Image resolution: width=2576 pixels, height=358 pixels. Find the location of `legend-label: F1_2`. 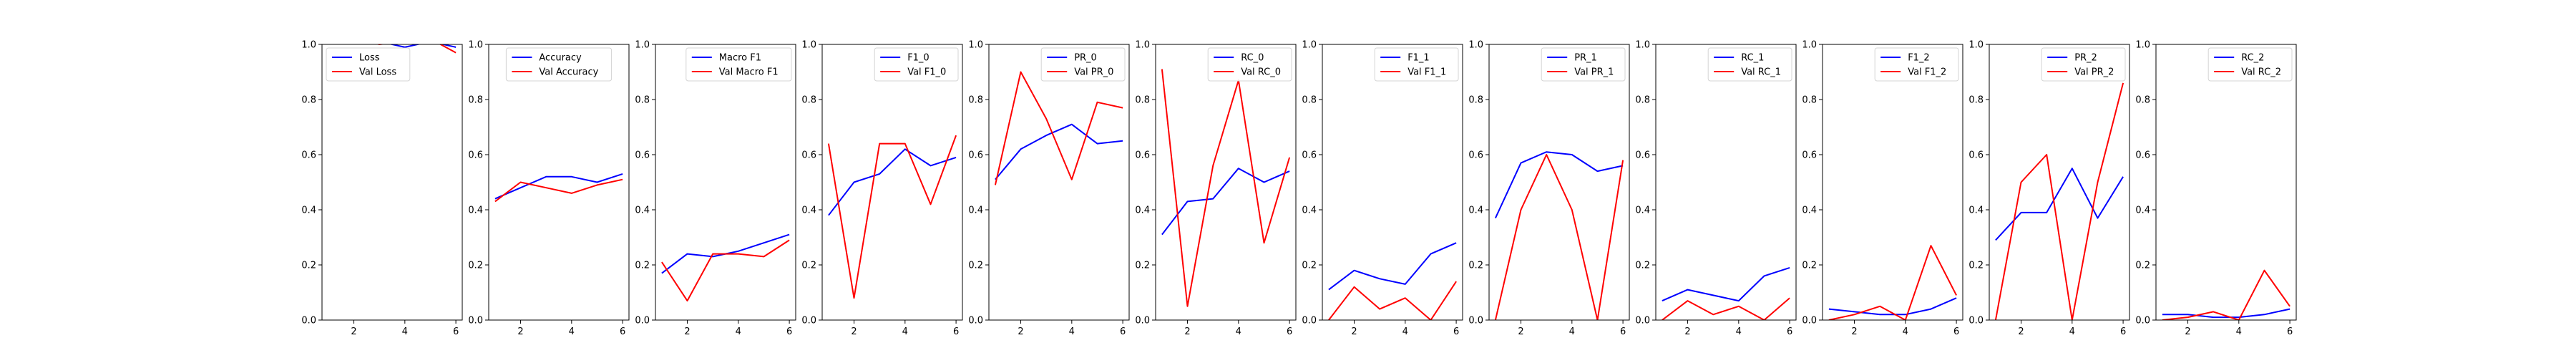

legend-label: F1_2 is located at coordinates (1919, 58).